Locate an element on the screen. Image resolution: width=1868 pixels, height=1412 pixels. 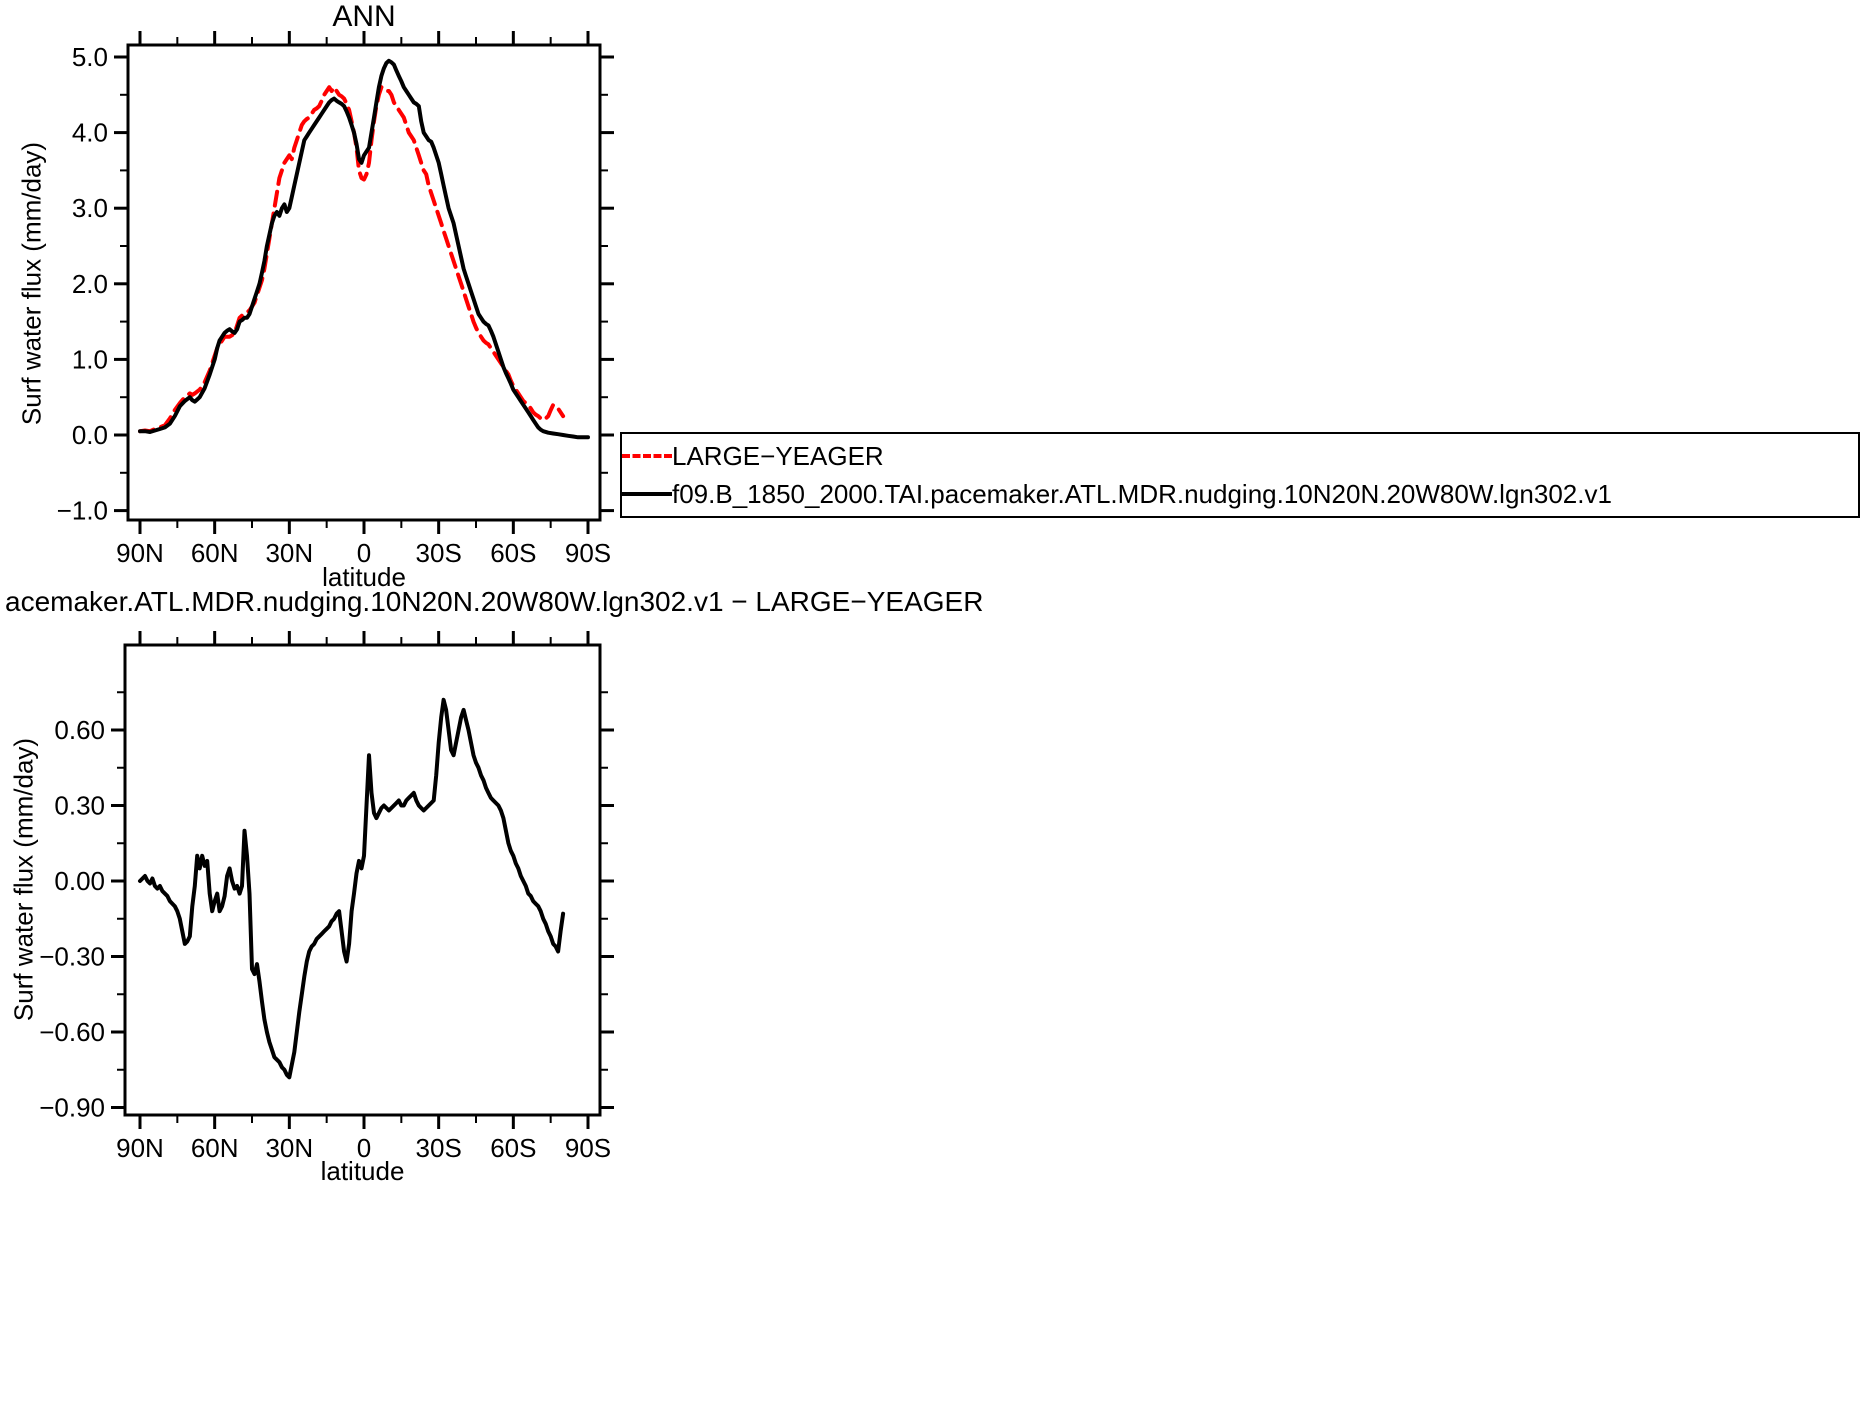
legend-line-sample-solid is located at coordinates (647, 494).